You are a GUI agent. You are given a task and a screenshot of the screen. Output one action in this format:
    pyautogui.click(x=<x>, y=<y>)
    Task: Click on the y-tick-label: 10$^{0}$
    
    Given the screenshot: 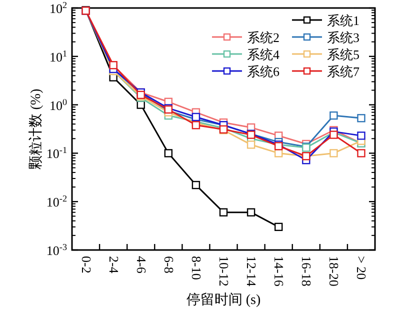 What is the action you would take?
    pyautogui.click(x=58, y=104)
    